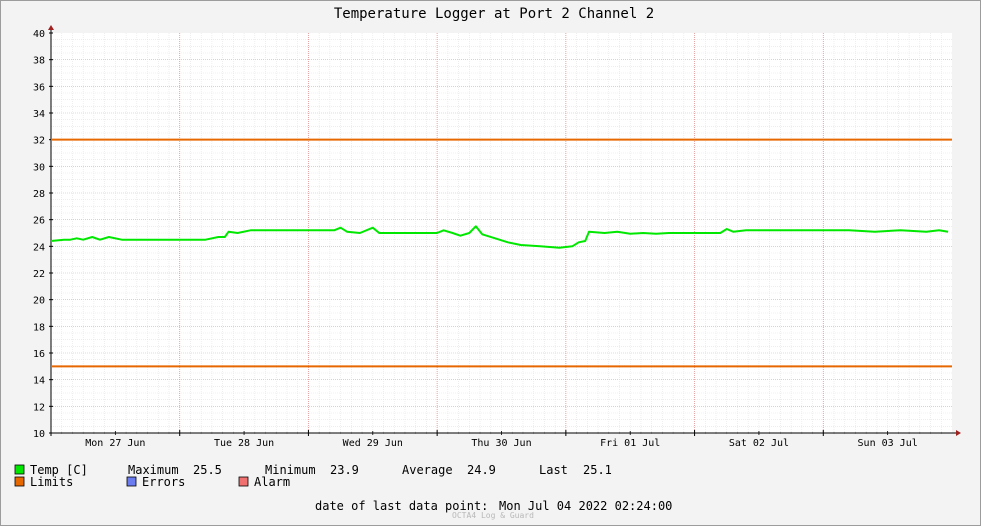  What do you see at coordinates (493, 515) in the screenshot?
I see `footer-credit: OCTA4 Log & Guard` at bounding box center [493, 515].